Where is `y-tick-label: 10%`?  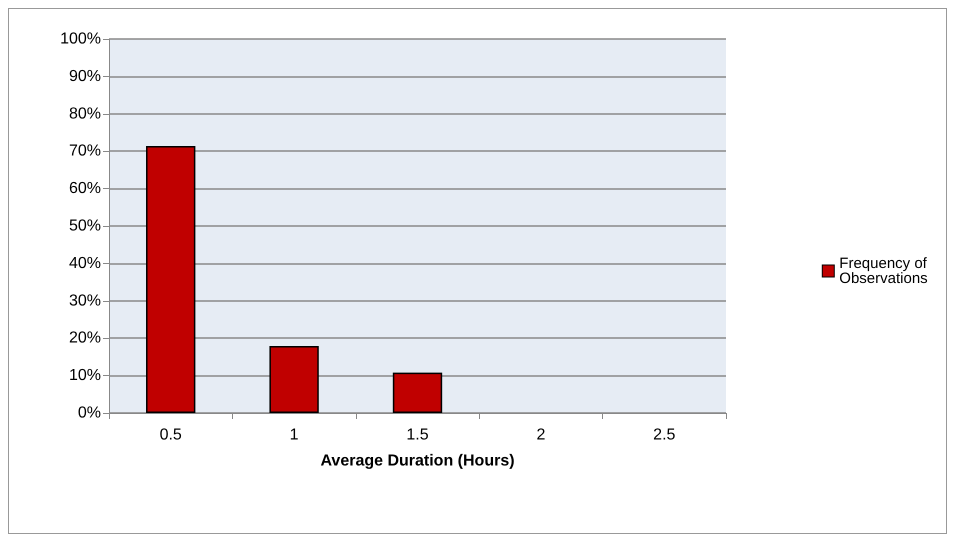 y-tick-label: 10% is located at coordinates (84, 375).